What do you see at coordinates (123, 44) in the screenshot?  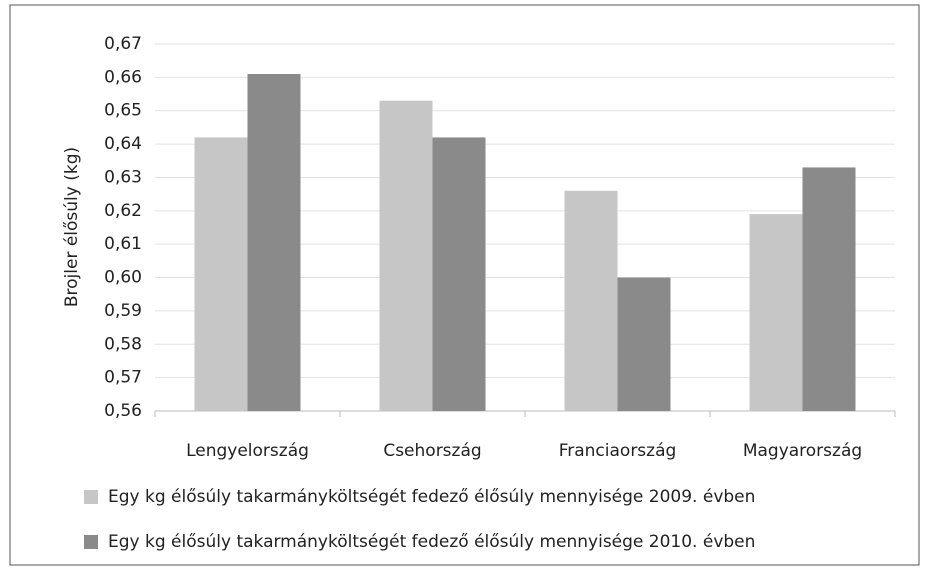 I see `y-tick-label: 0,67` at bounding box center [123, 44].